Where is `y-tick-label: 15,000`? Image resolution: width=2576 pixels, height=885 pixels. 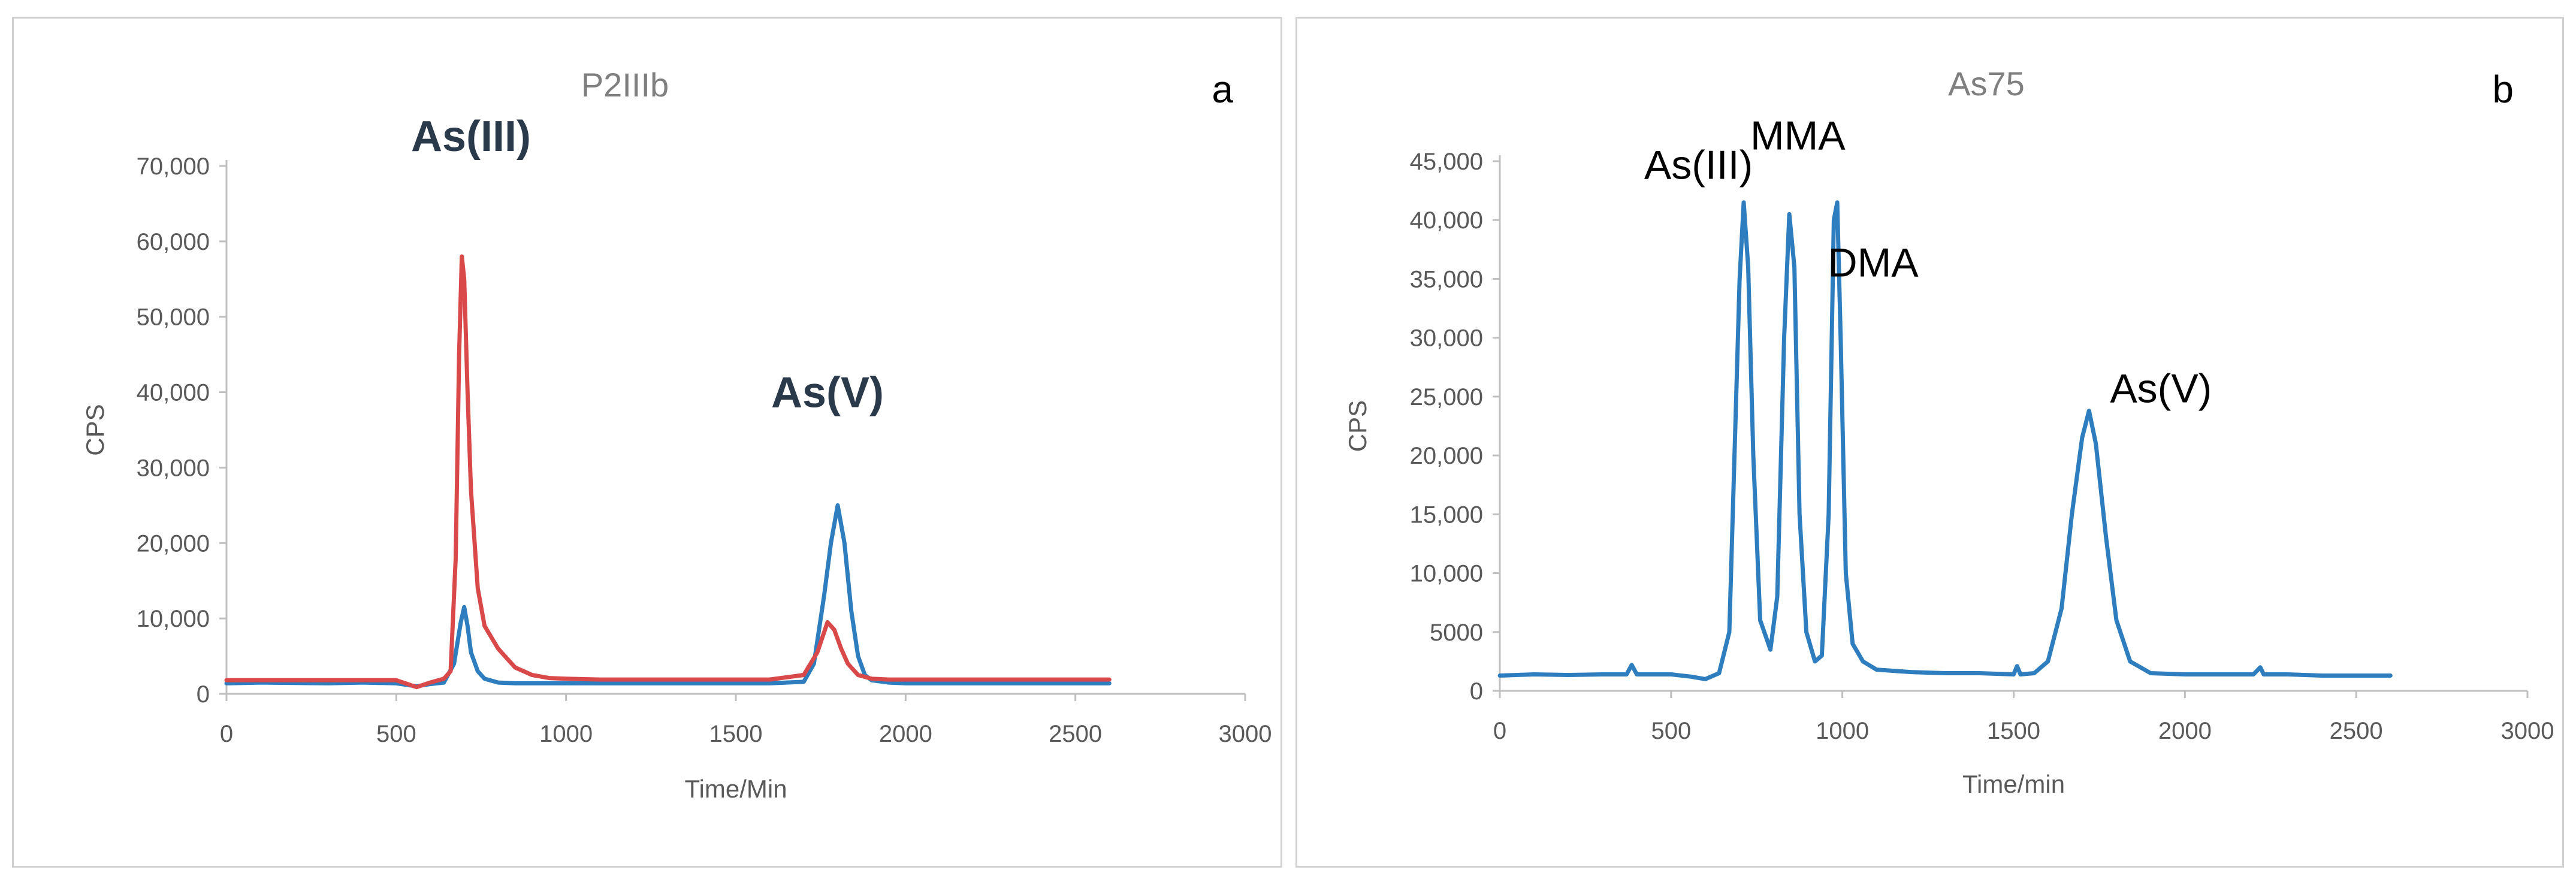
y-tick-label: 15,000 is located at coordinates (1447, 515).